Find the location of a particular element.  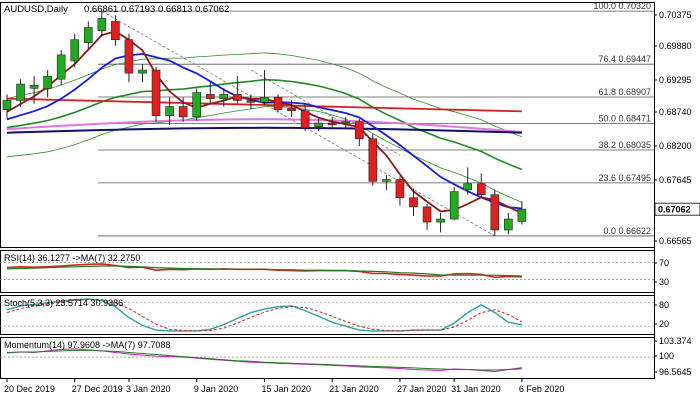

indicator-label: RSI(14) 36.1277 ->MA(7) 32.2750 is located at coordinates (72, 258).